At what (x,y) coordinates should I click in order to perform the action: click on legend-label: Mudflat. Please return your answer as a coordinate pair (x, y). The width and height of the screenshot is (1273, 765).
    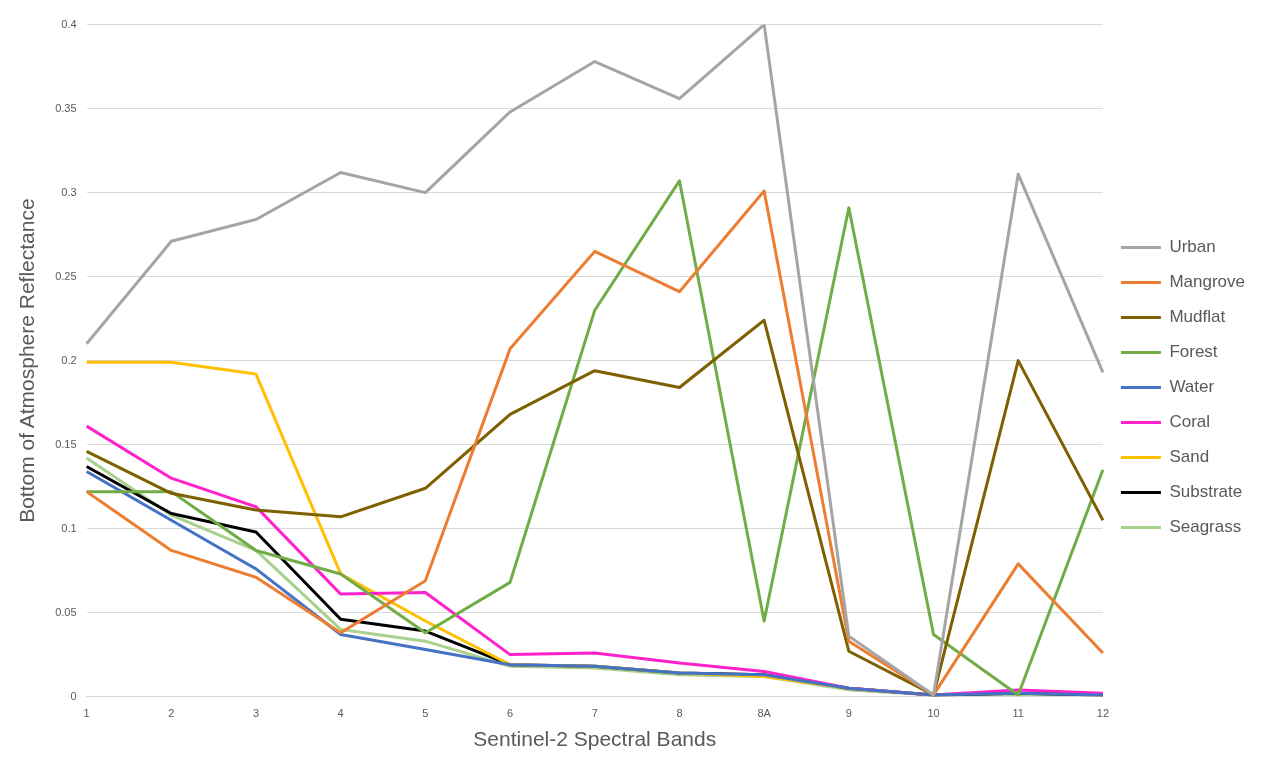
    Looking at the image, I should click on (1197, 317).